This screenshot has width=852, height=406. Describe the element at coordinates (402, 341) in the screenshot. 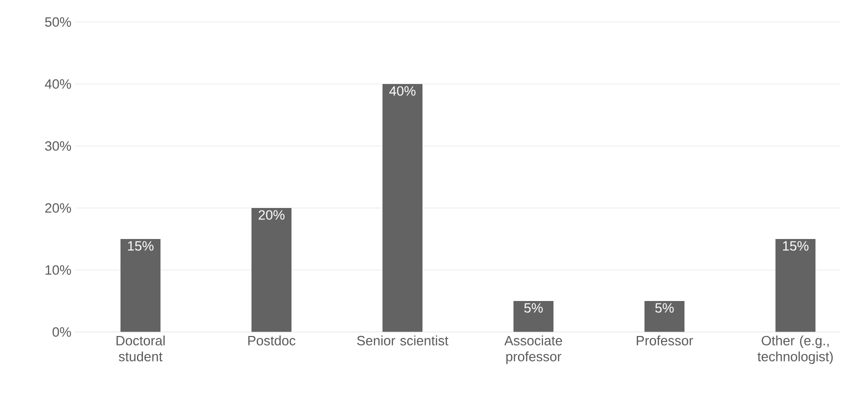

I see `x-tick-label: Senior scientist` at that location.